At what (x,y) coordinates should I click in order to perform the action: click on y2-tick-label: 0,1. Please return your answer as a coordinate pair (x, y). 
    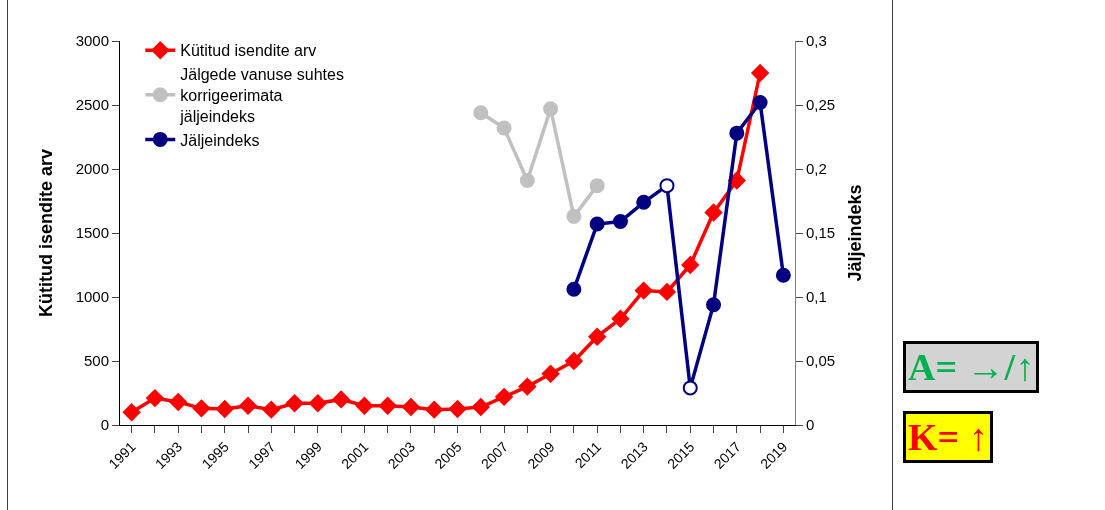
    Looking at the image, I should click on (816, 297).